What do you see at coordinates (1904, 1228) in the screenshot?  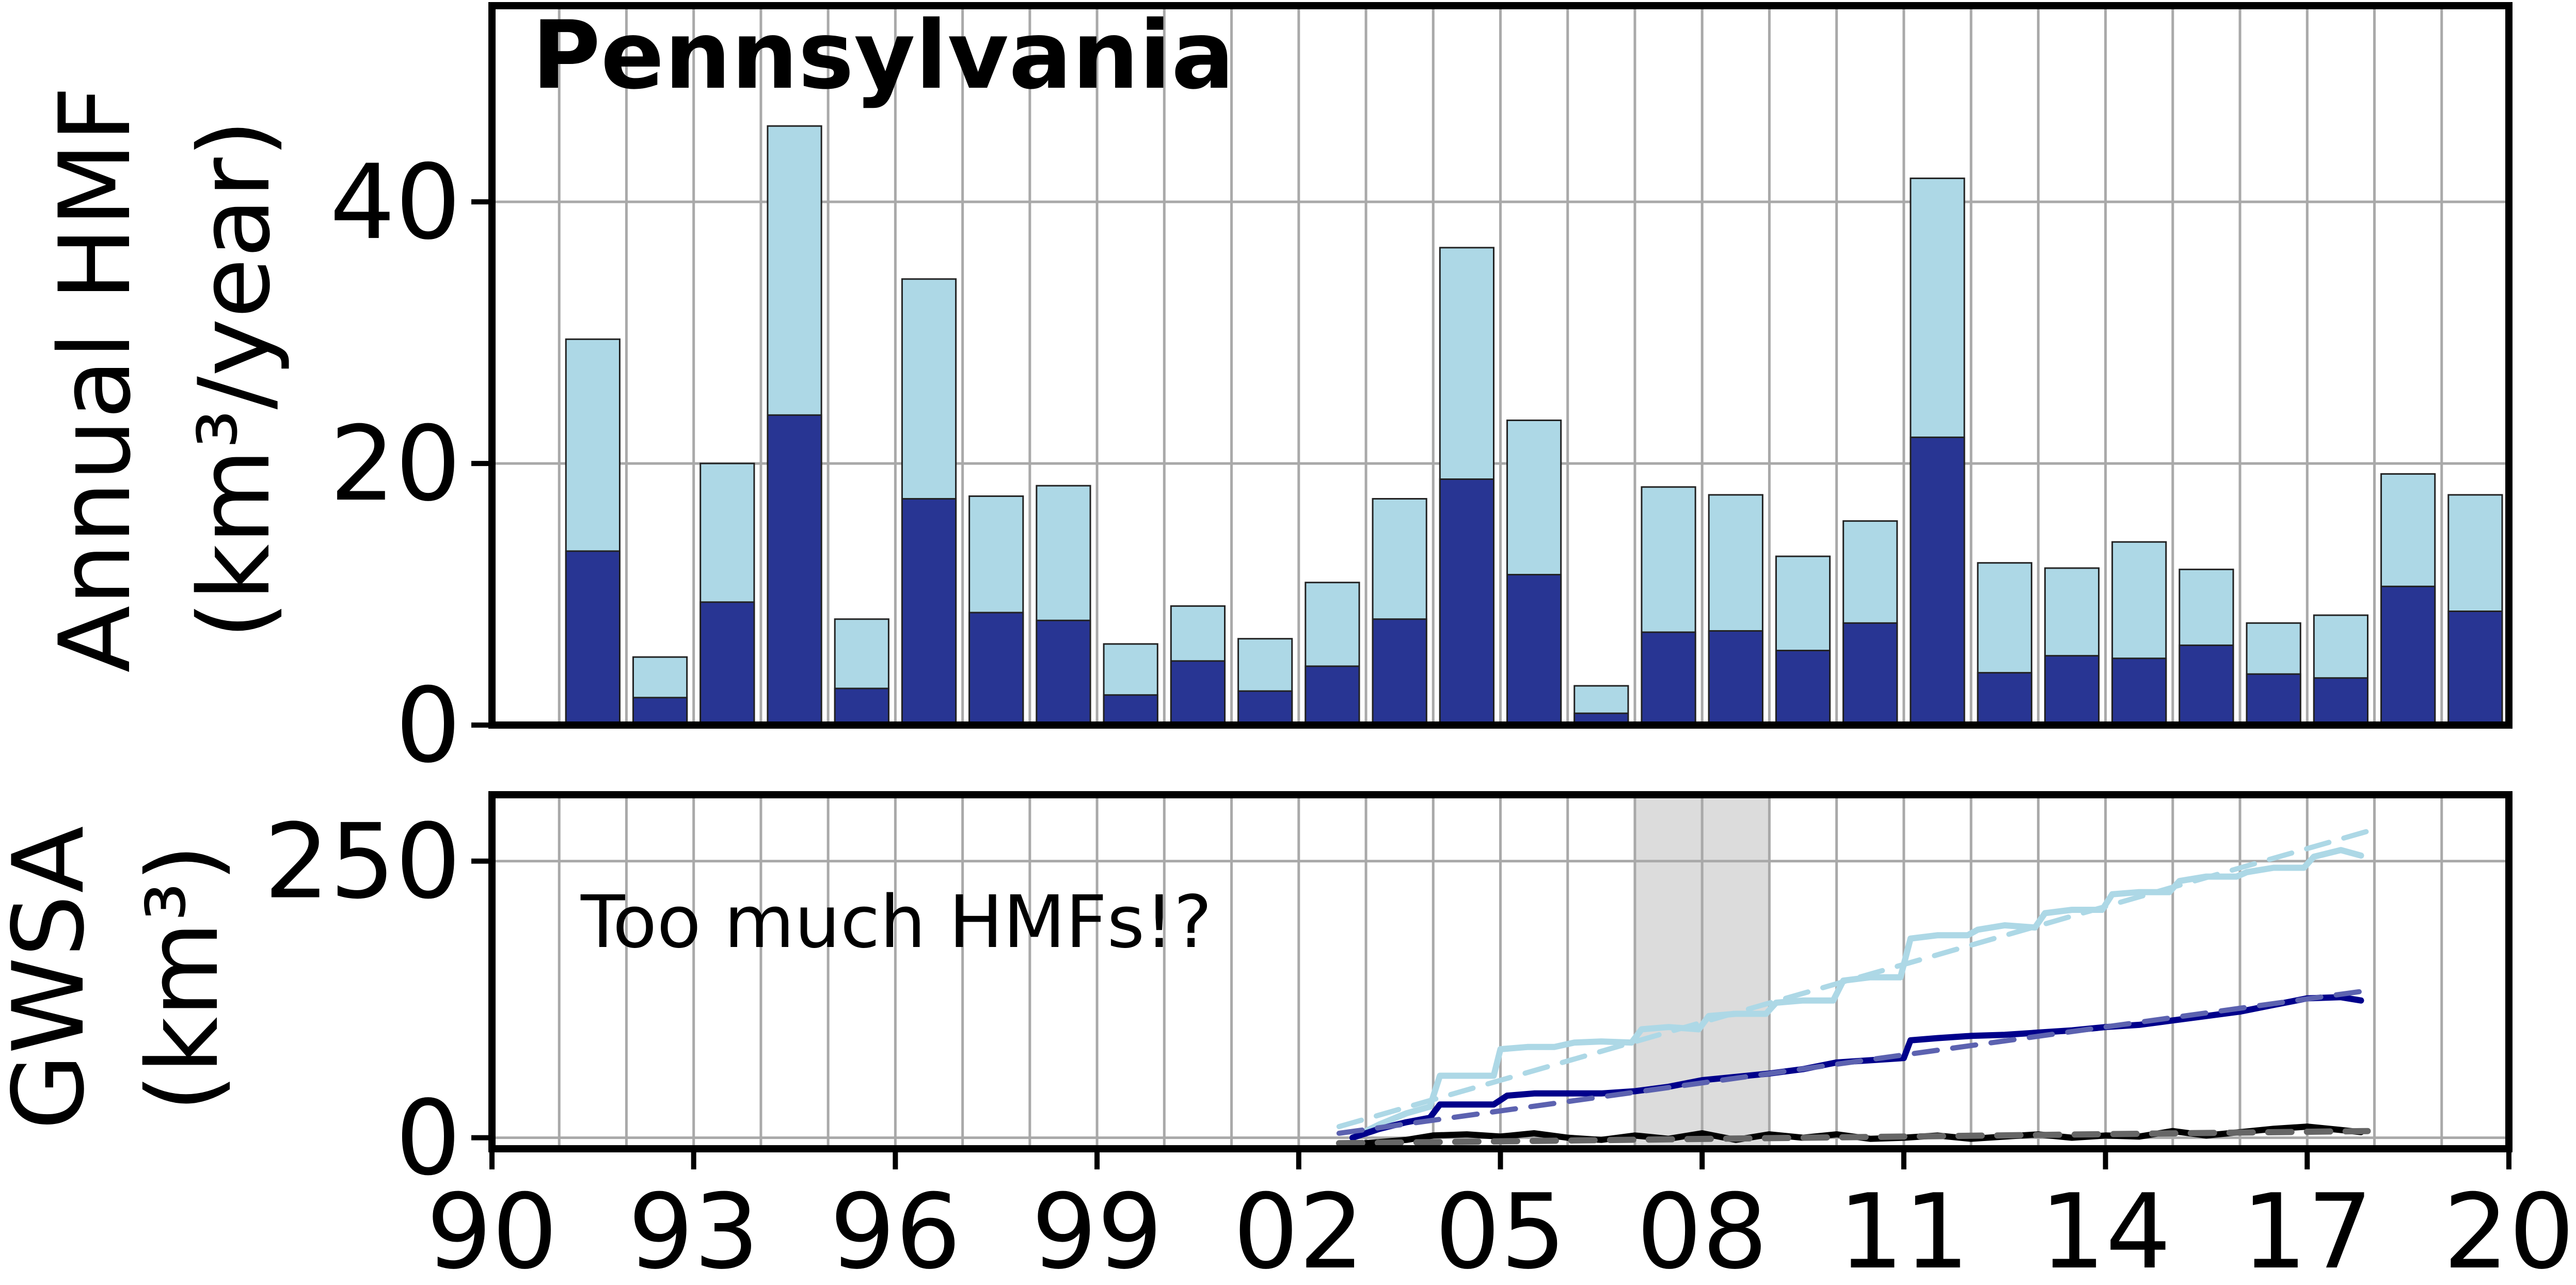 I see `x-tick-label: 11` at bounding box center [1904, 1228].